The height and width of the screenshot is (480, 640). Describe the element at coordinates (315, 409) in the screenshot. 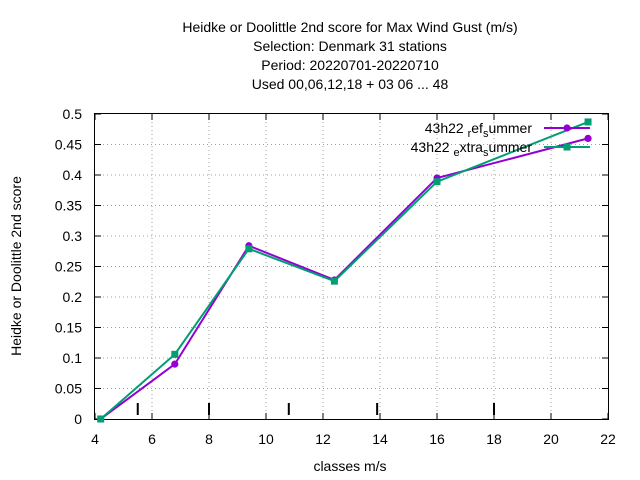

I see `class-marks` at that location.